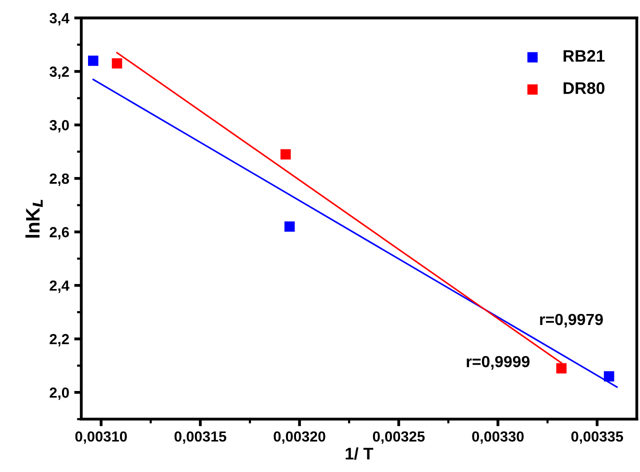 The height and width of the screenshot is (472, 640). What do you see at coordinates (584, 88) in the screenshot?
I see `legend-label: DR80` at bounding box center [584, 88].